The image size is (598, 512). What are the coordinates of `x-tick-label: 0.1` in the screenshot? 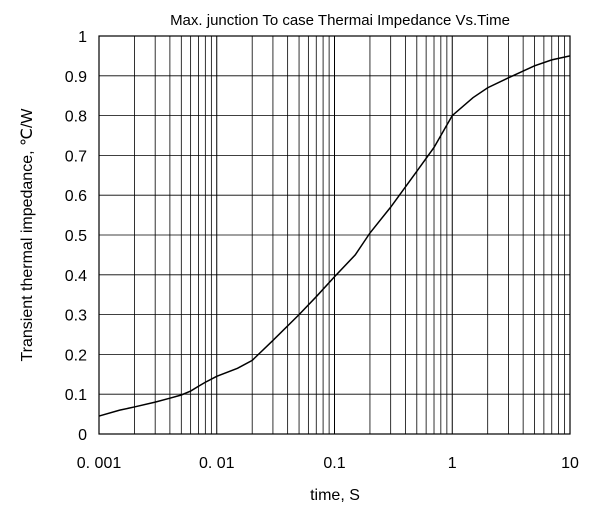 It's located at (334, 463).